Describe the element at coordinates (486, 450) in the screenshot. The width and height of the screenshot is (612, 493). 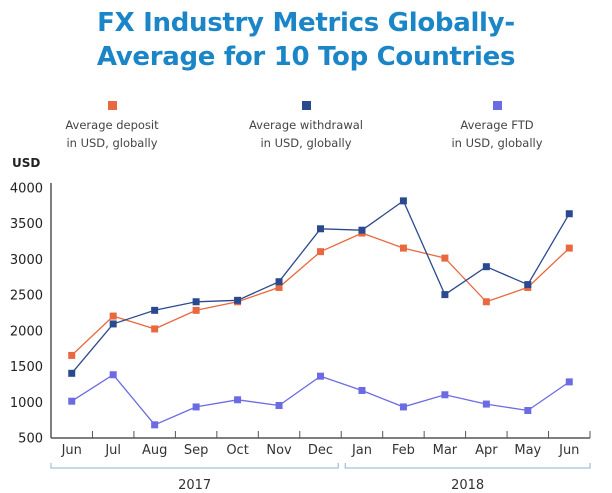
I see `x-tick-label: Apr` at that location.